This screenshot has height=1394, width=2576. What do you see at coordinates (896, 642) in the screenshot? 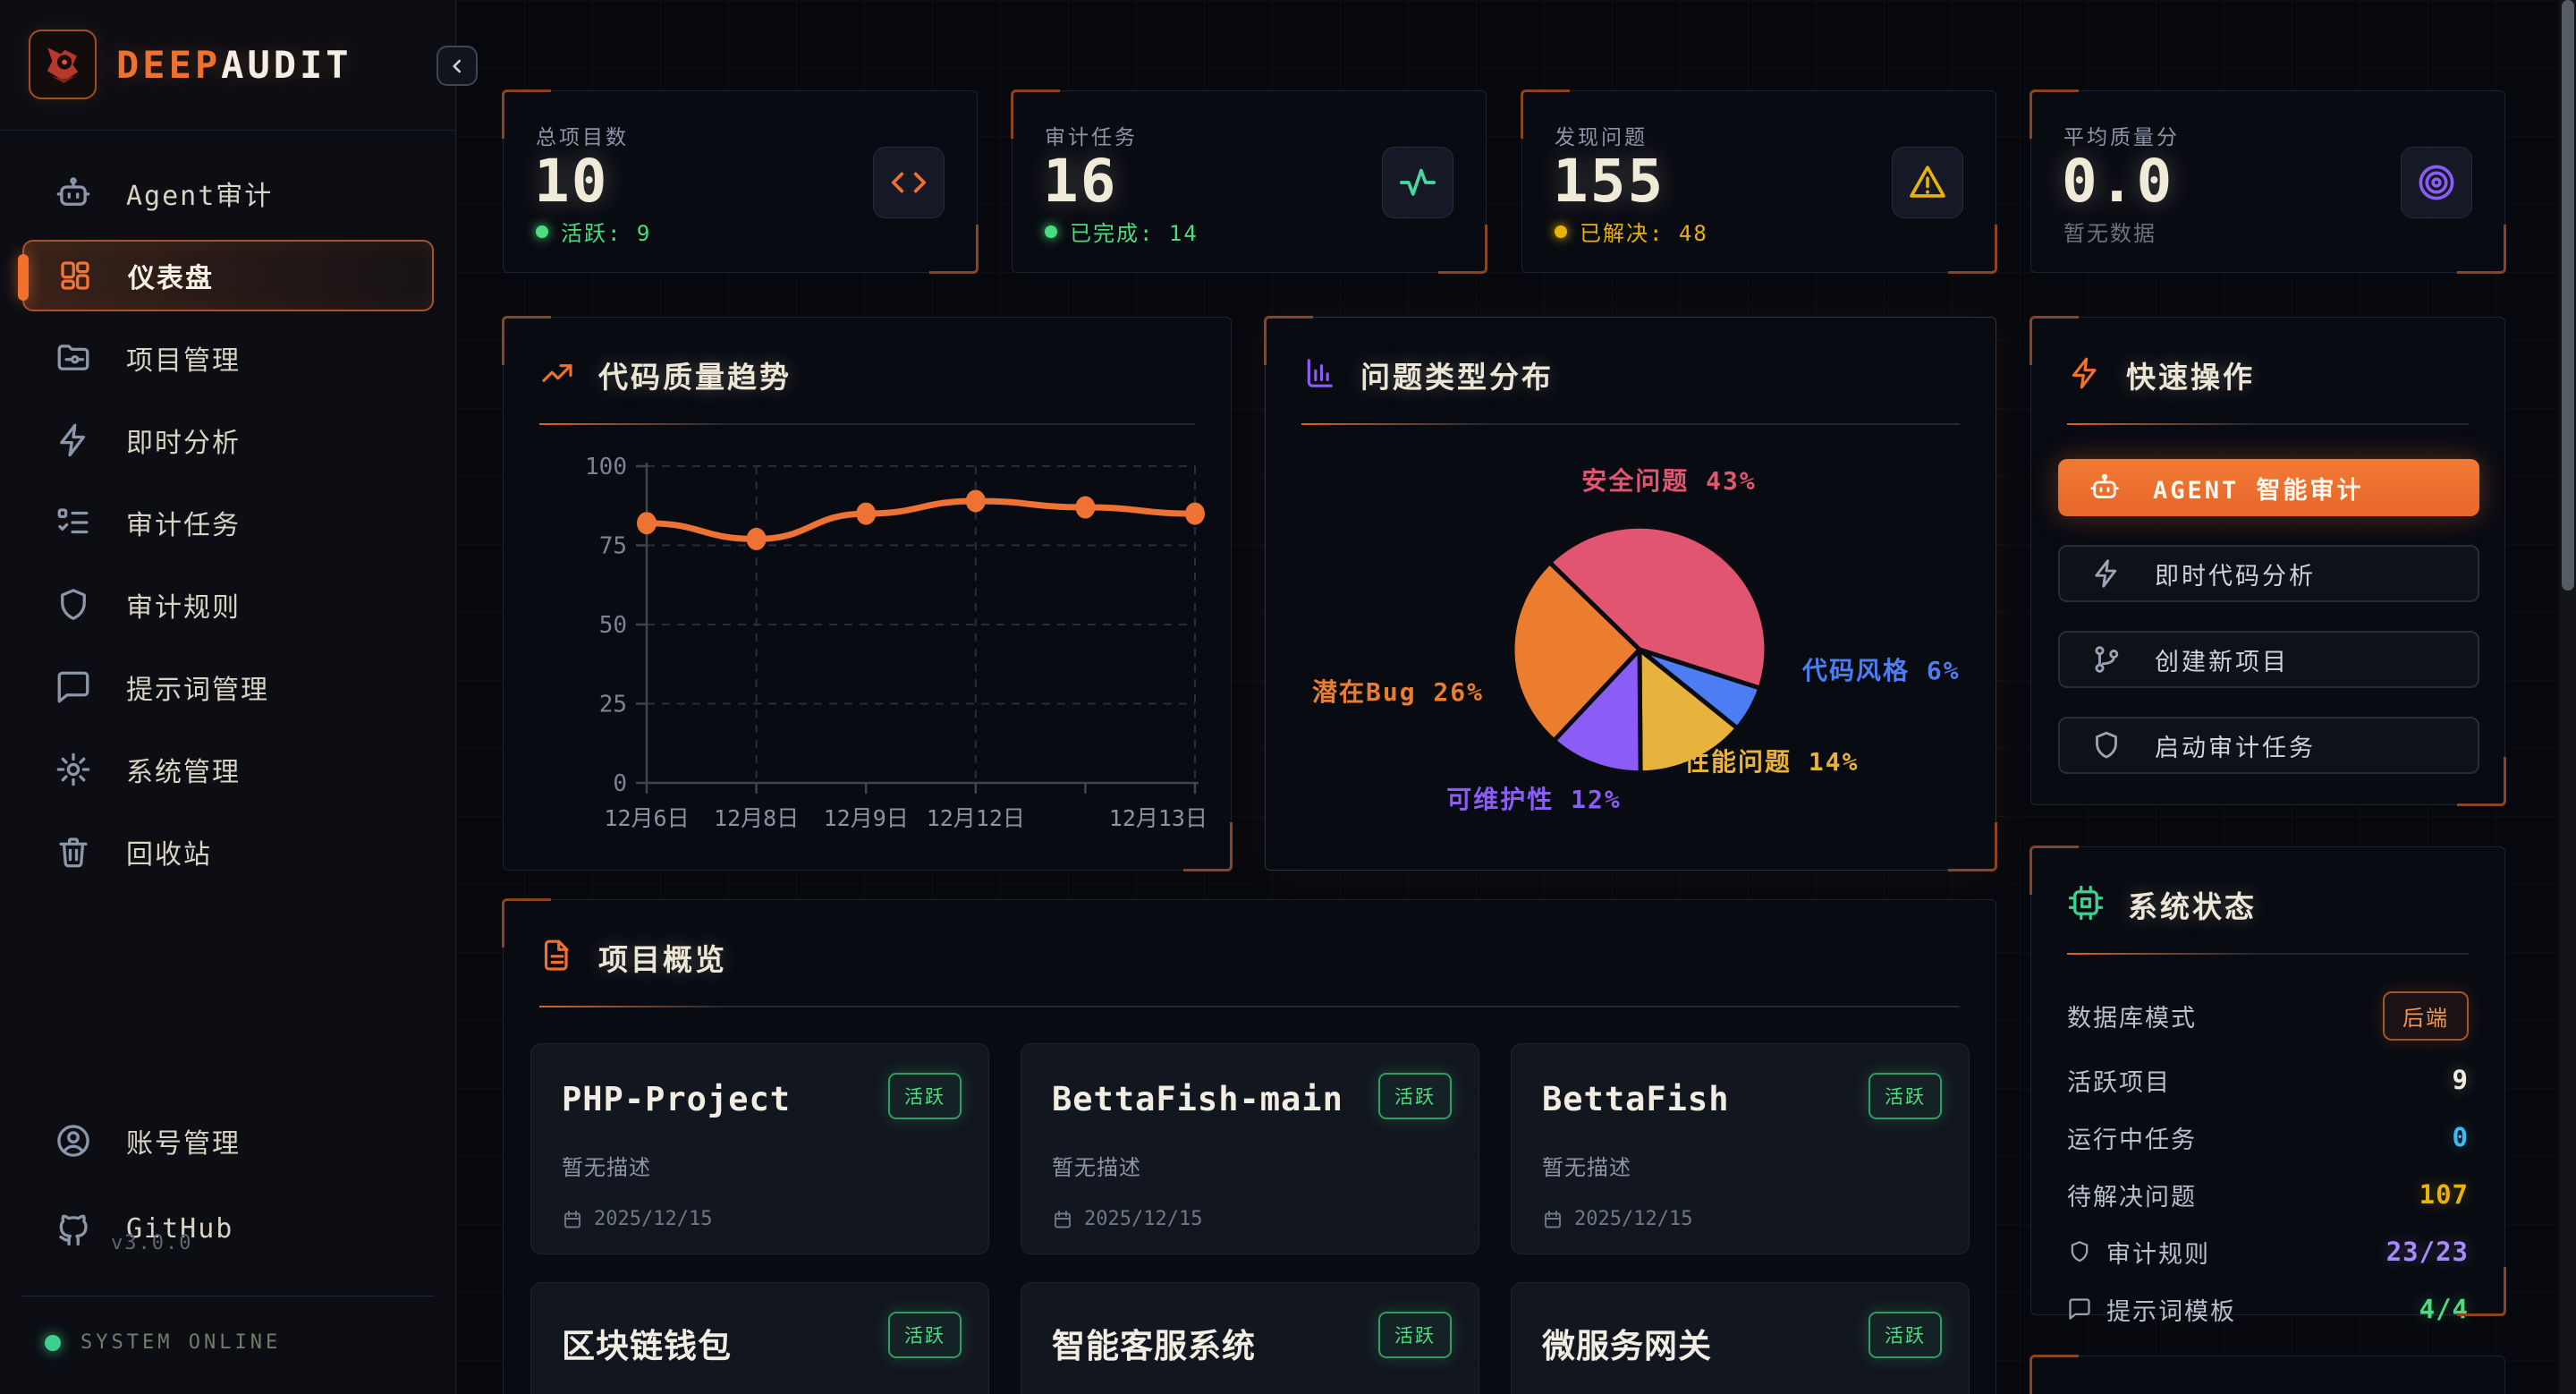
I see `quality-trend-chart: 0 25 50 75 100 12月6日 12月8日 12月9日 12月12日 12月13日` at bounding box center [896, 642].